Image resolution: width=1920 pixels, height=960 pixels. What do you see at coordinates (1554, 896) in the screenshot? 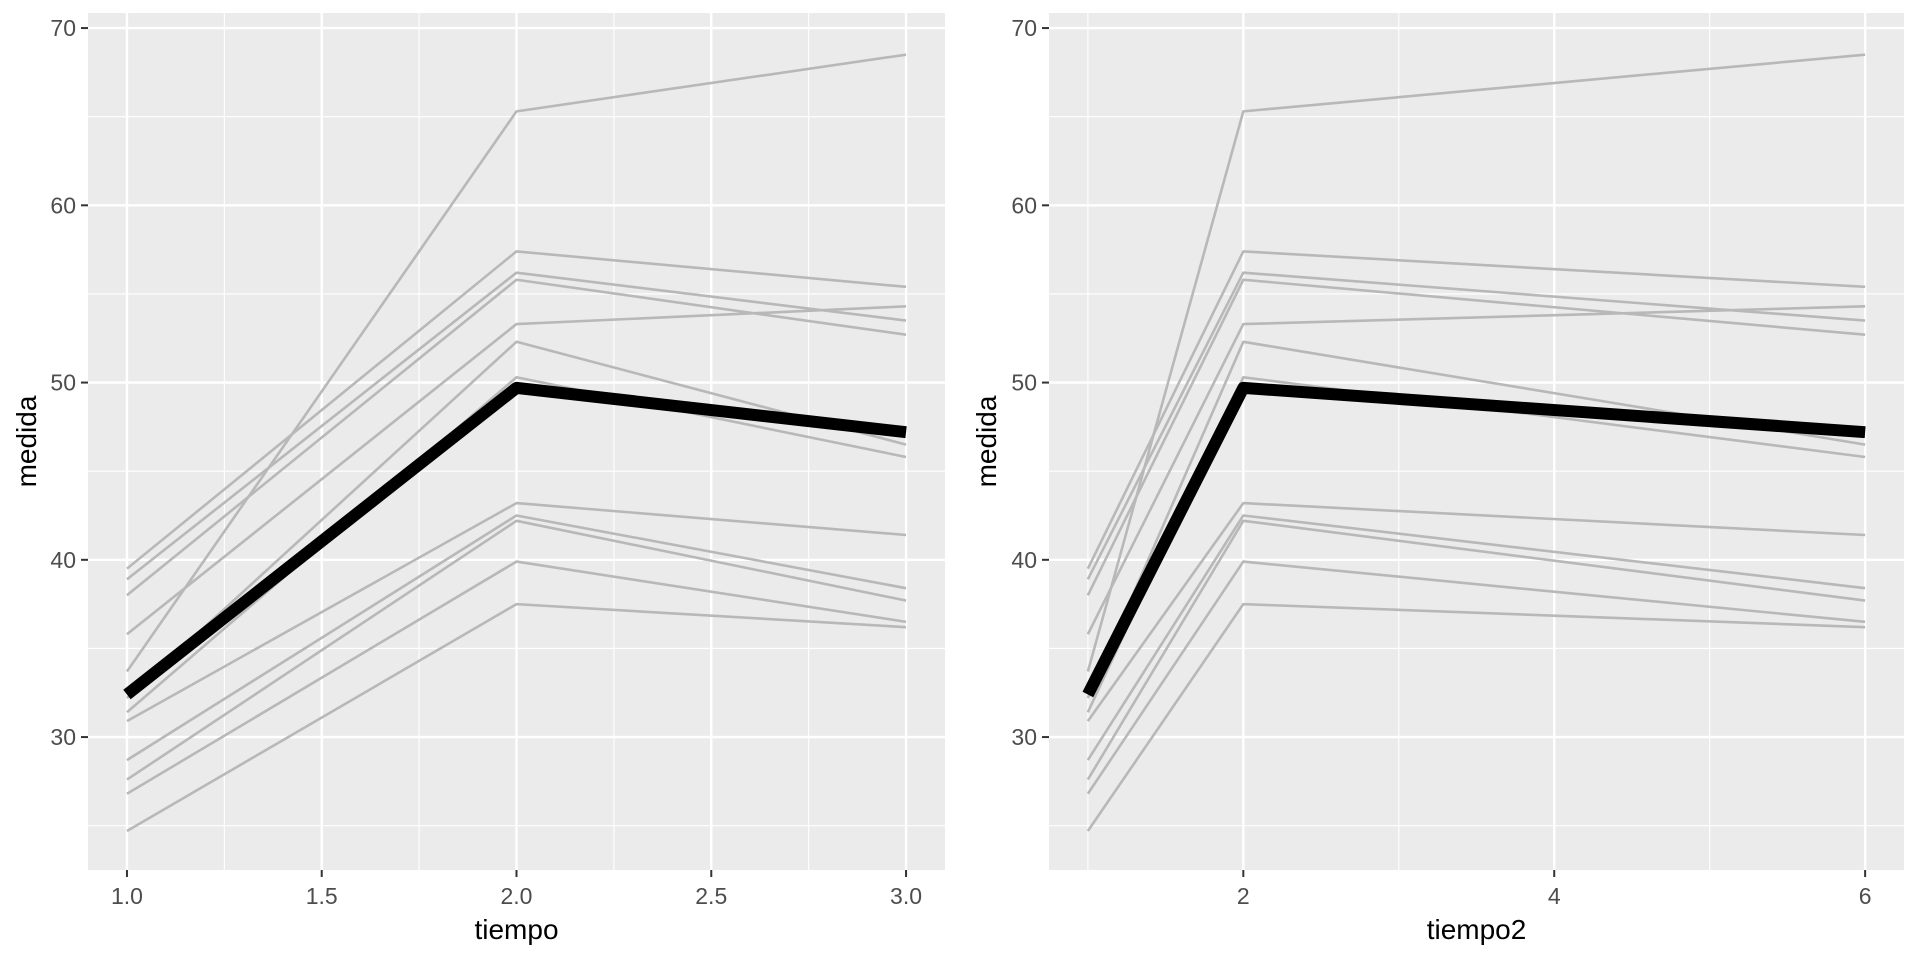
I see `x-tick-label: 4` at bounding box center [1554, 896].